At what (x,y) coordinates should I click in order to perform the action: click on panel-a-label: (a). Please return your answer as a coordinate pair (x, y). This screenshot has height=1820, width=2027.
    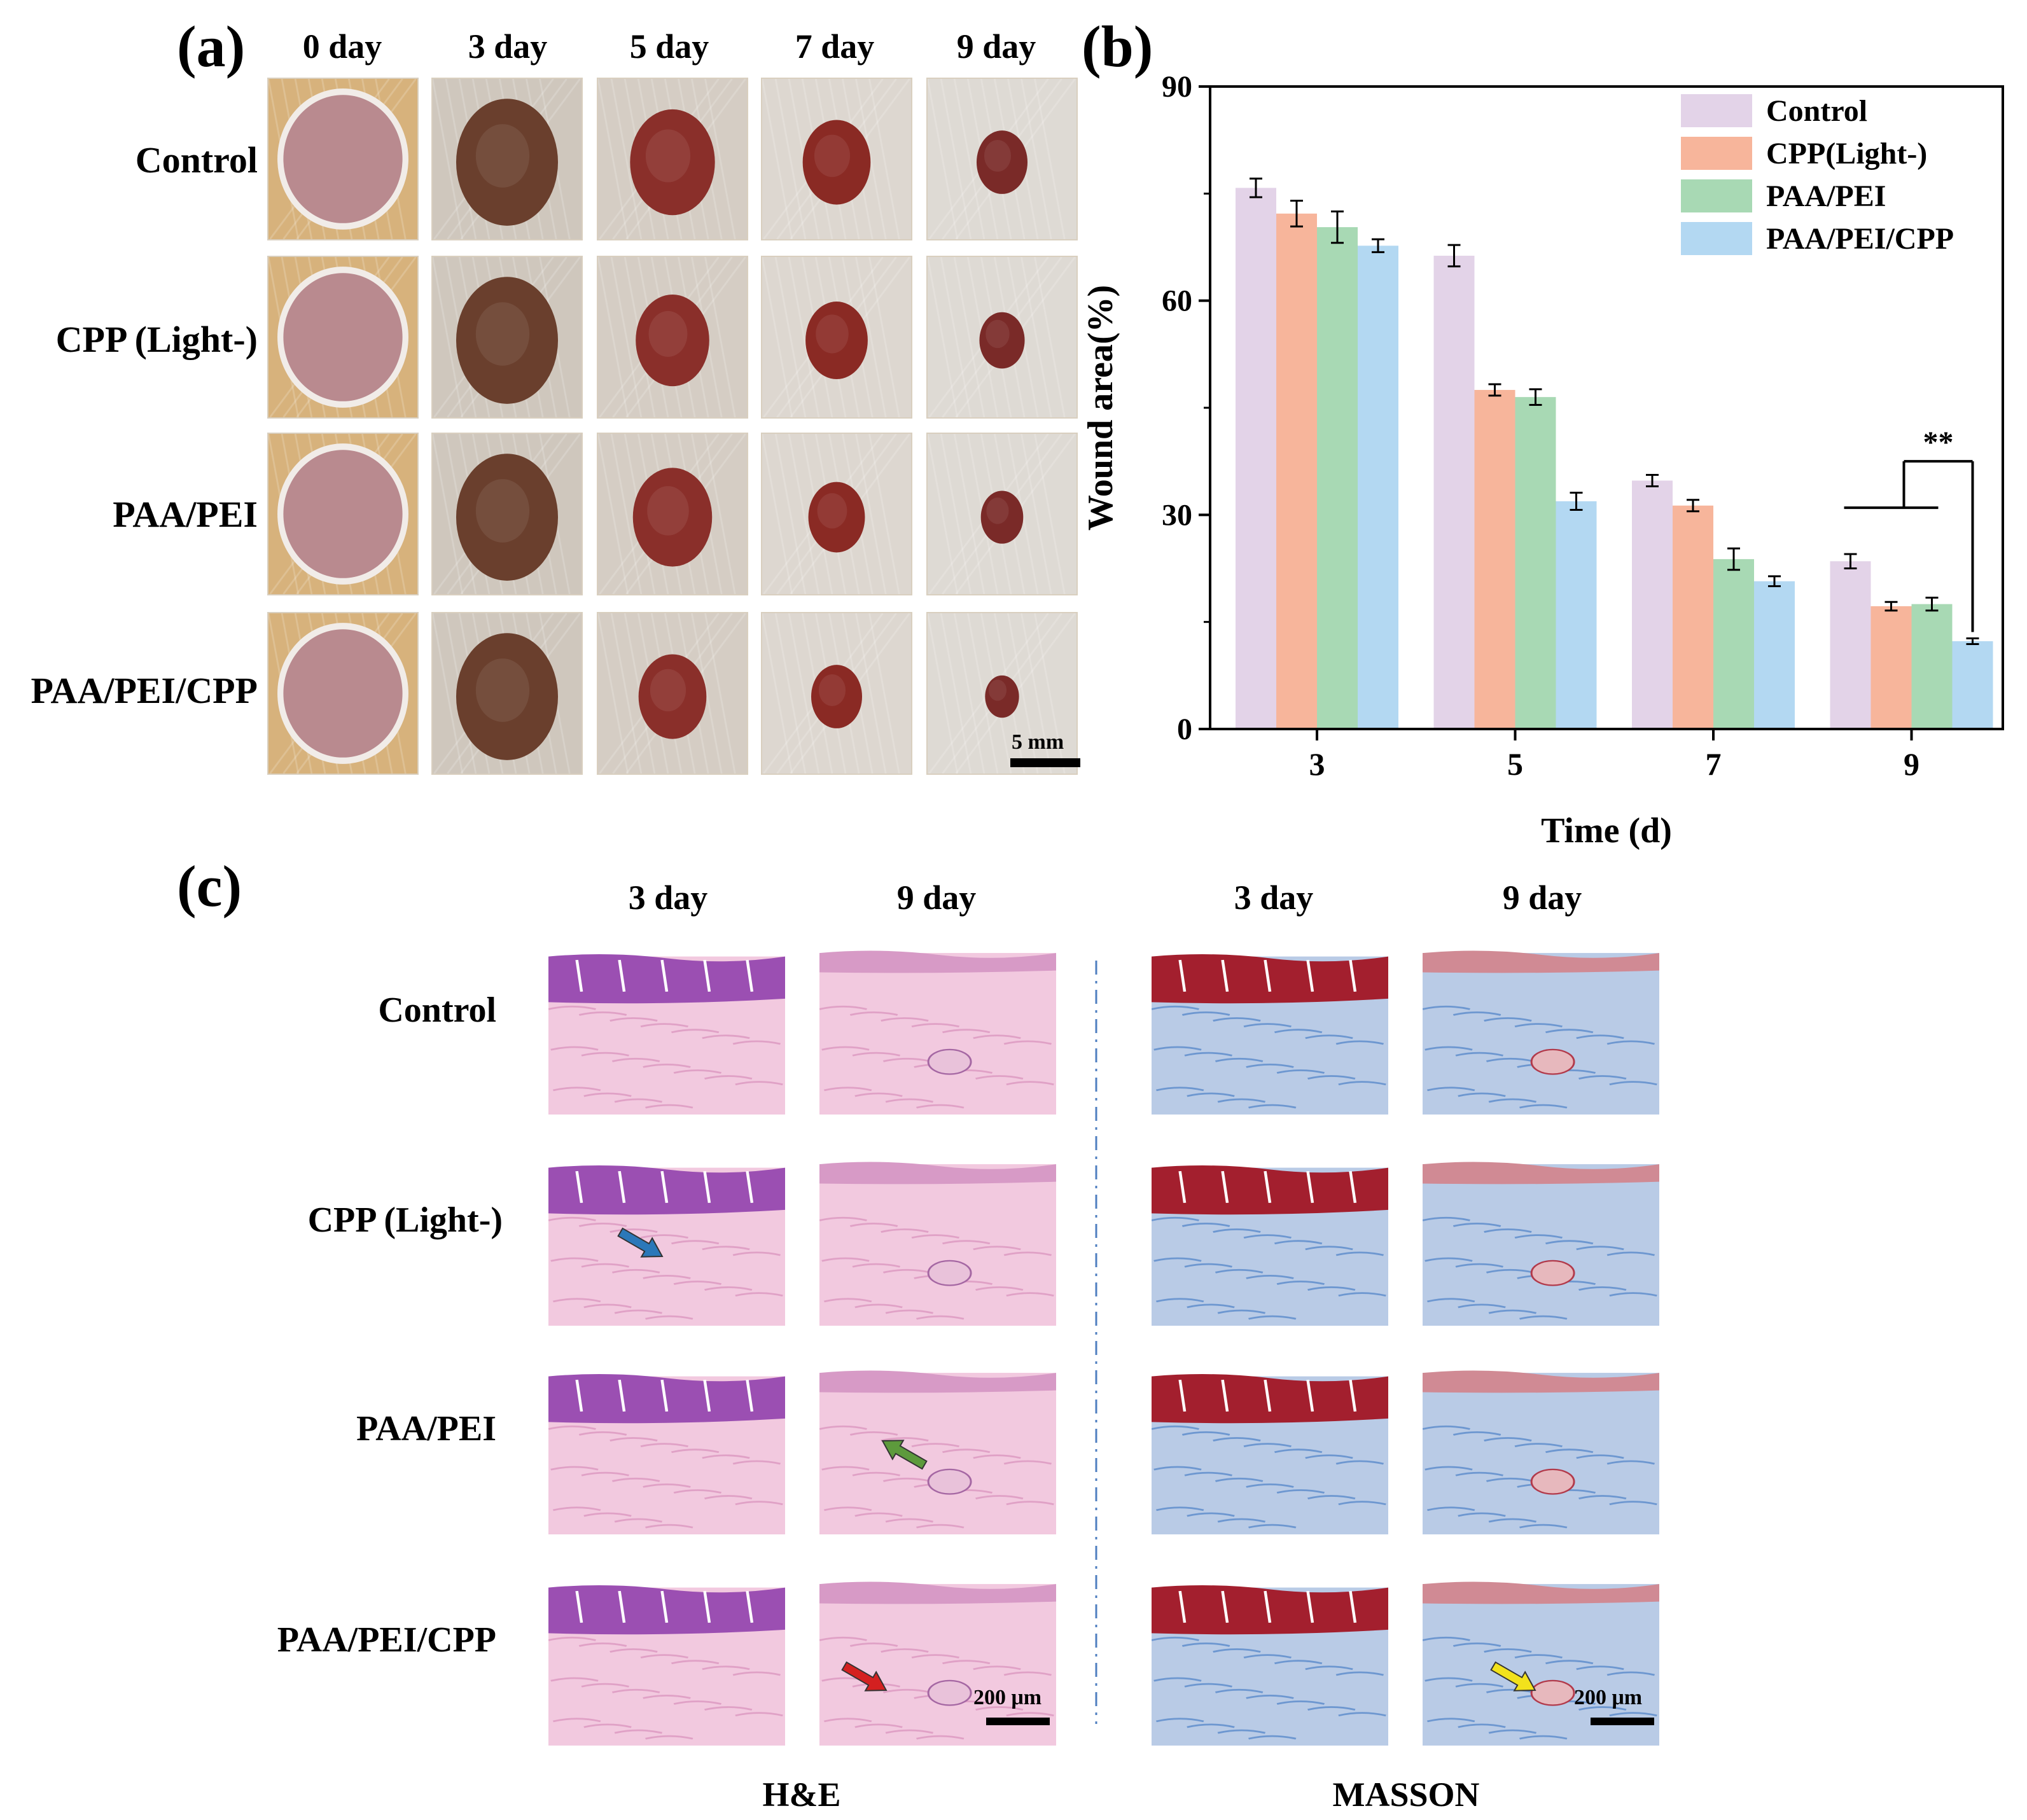
    Looking at the image, I should click on (211, 46).